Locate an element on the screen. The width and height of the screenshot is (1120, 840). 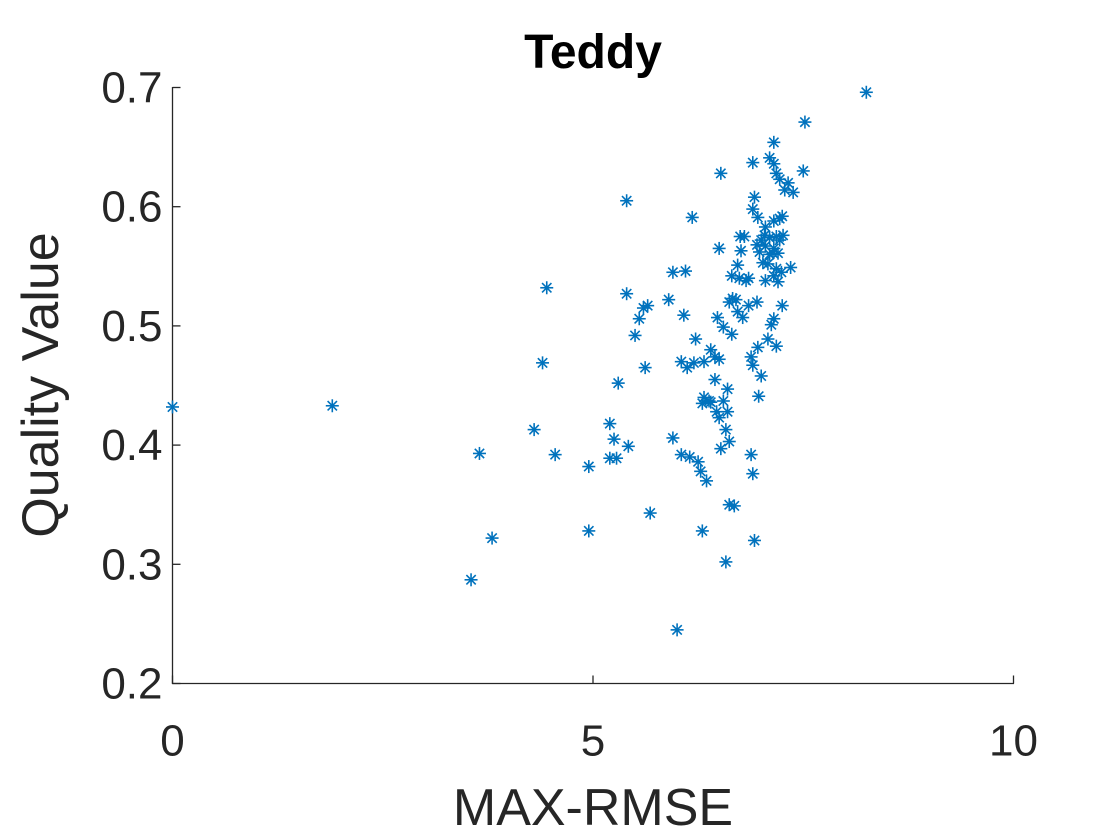
x-axis-label: MAX-RMSE is located at coordinates (593, 808).